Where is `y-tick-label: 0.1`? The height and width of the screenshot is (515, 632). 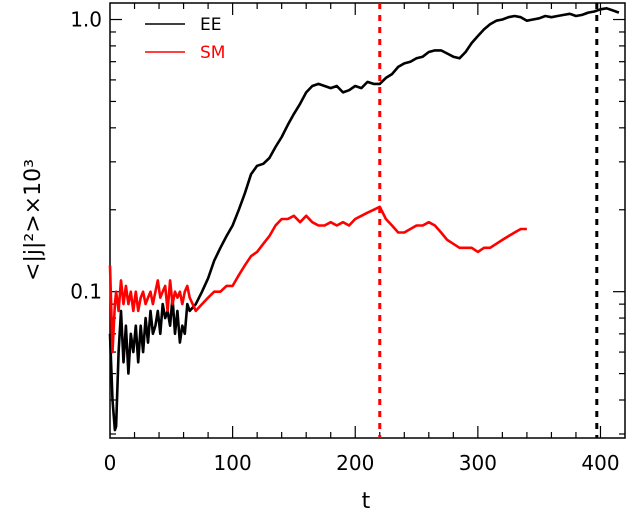 y-tick-label: 0.1 is located at coordinates (86, 292).